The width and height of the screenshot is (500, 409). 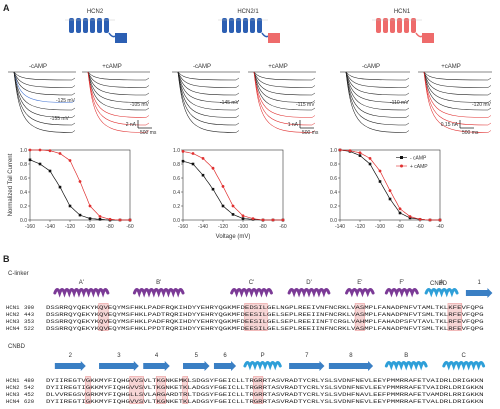 I want to click on ss-label: 6, so click(x=225, y=356).